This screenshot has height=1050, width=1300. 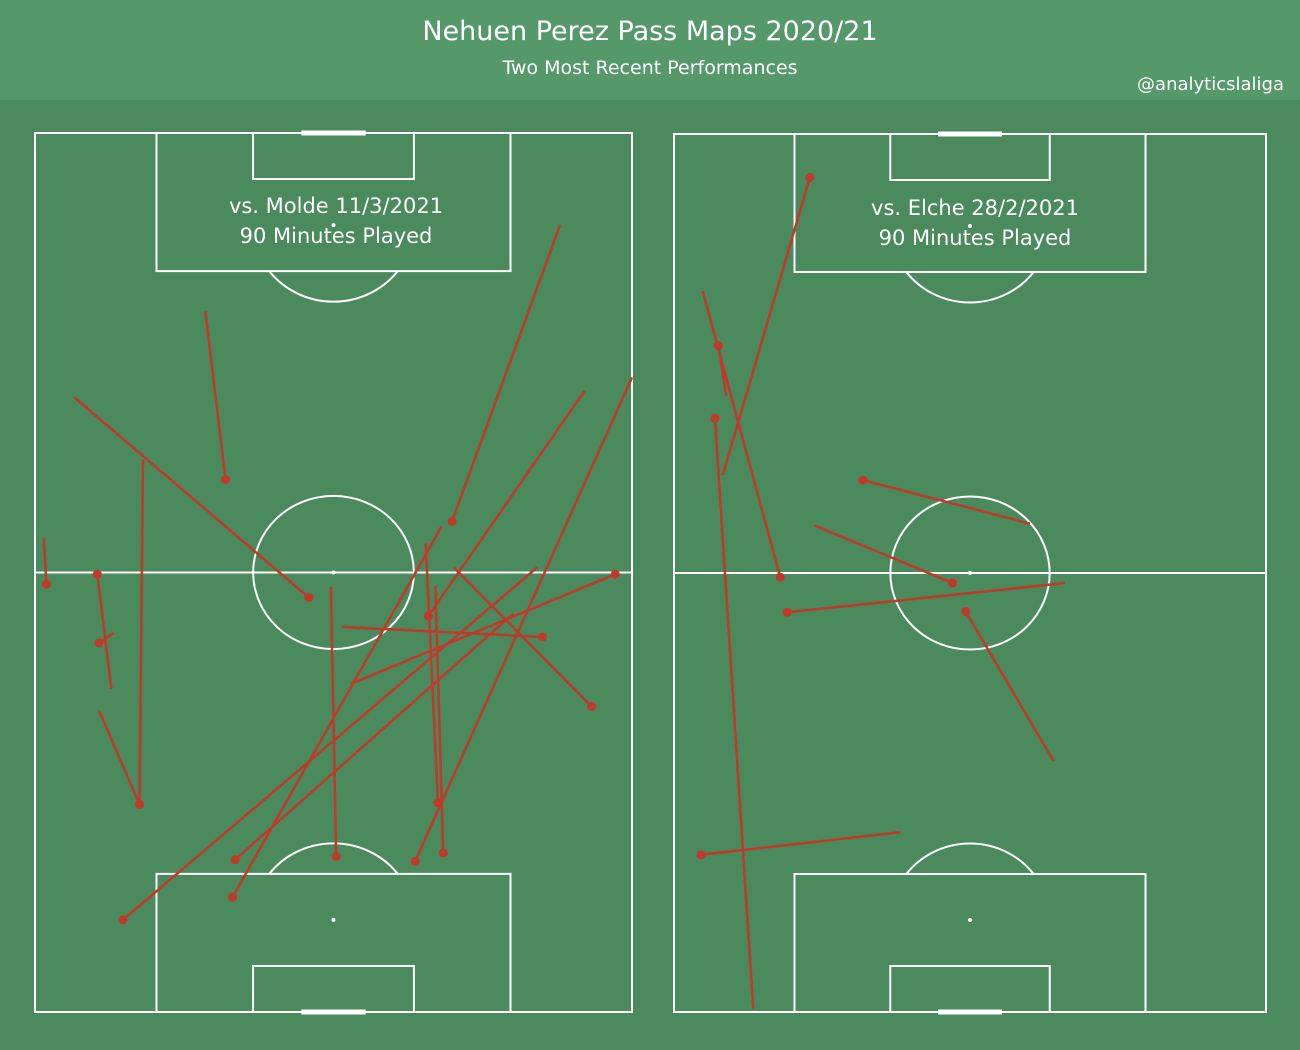 I want to click on chart-title: Nehuen Perez Pass Maps 2020/21, so click(x=650, y=31).